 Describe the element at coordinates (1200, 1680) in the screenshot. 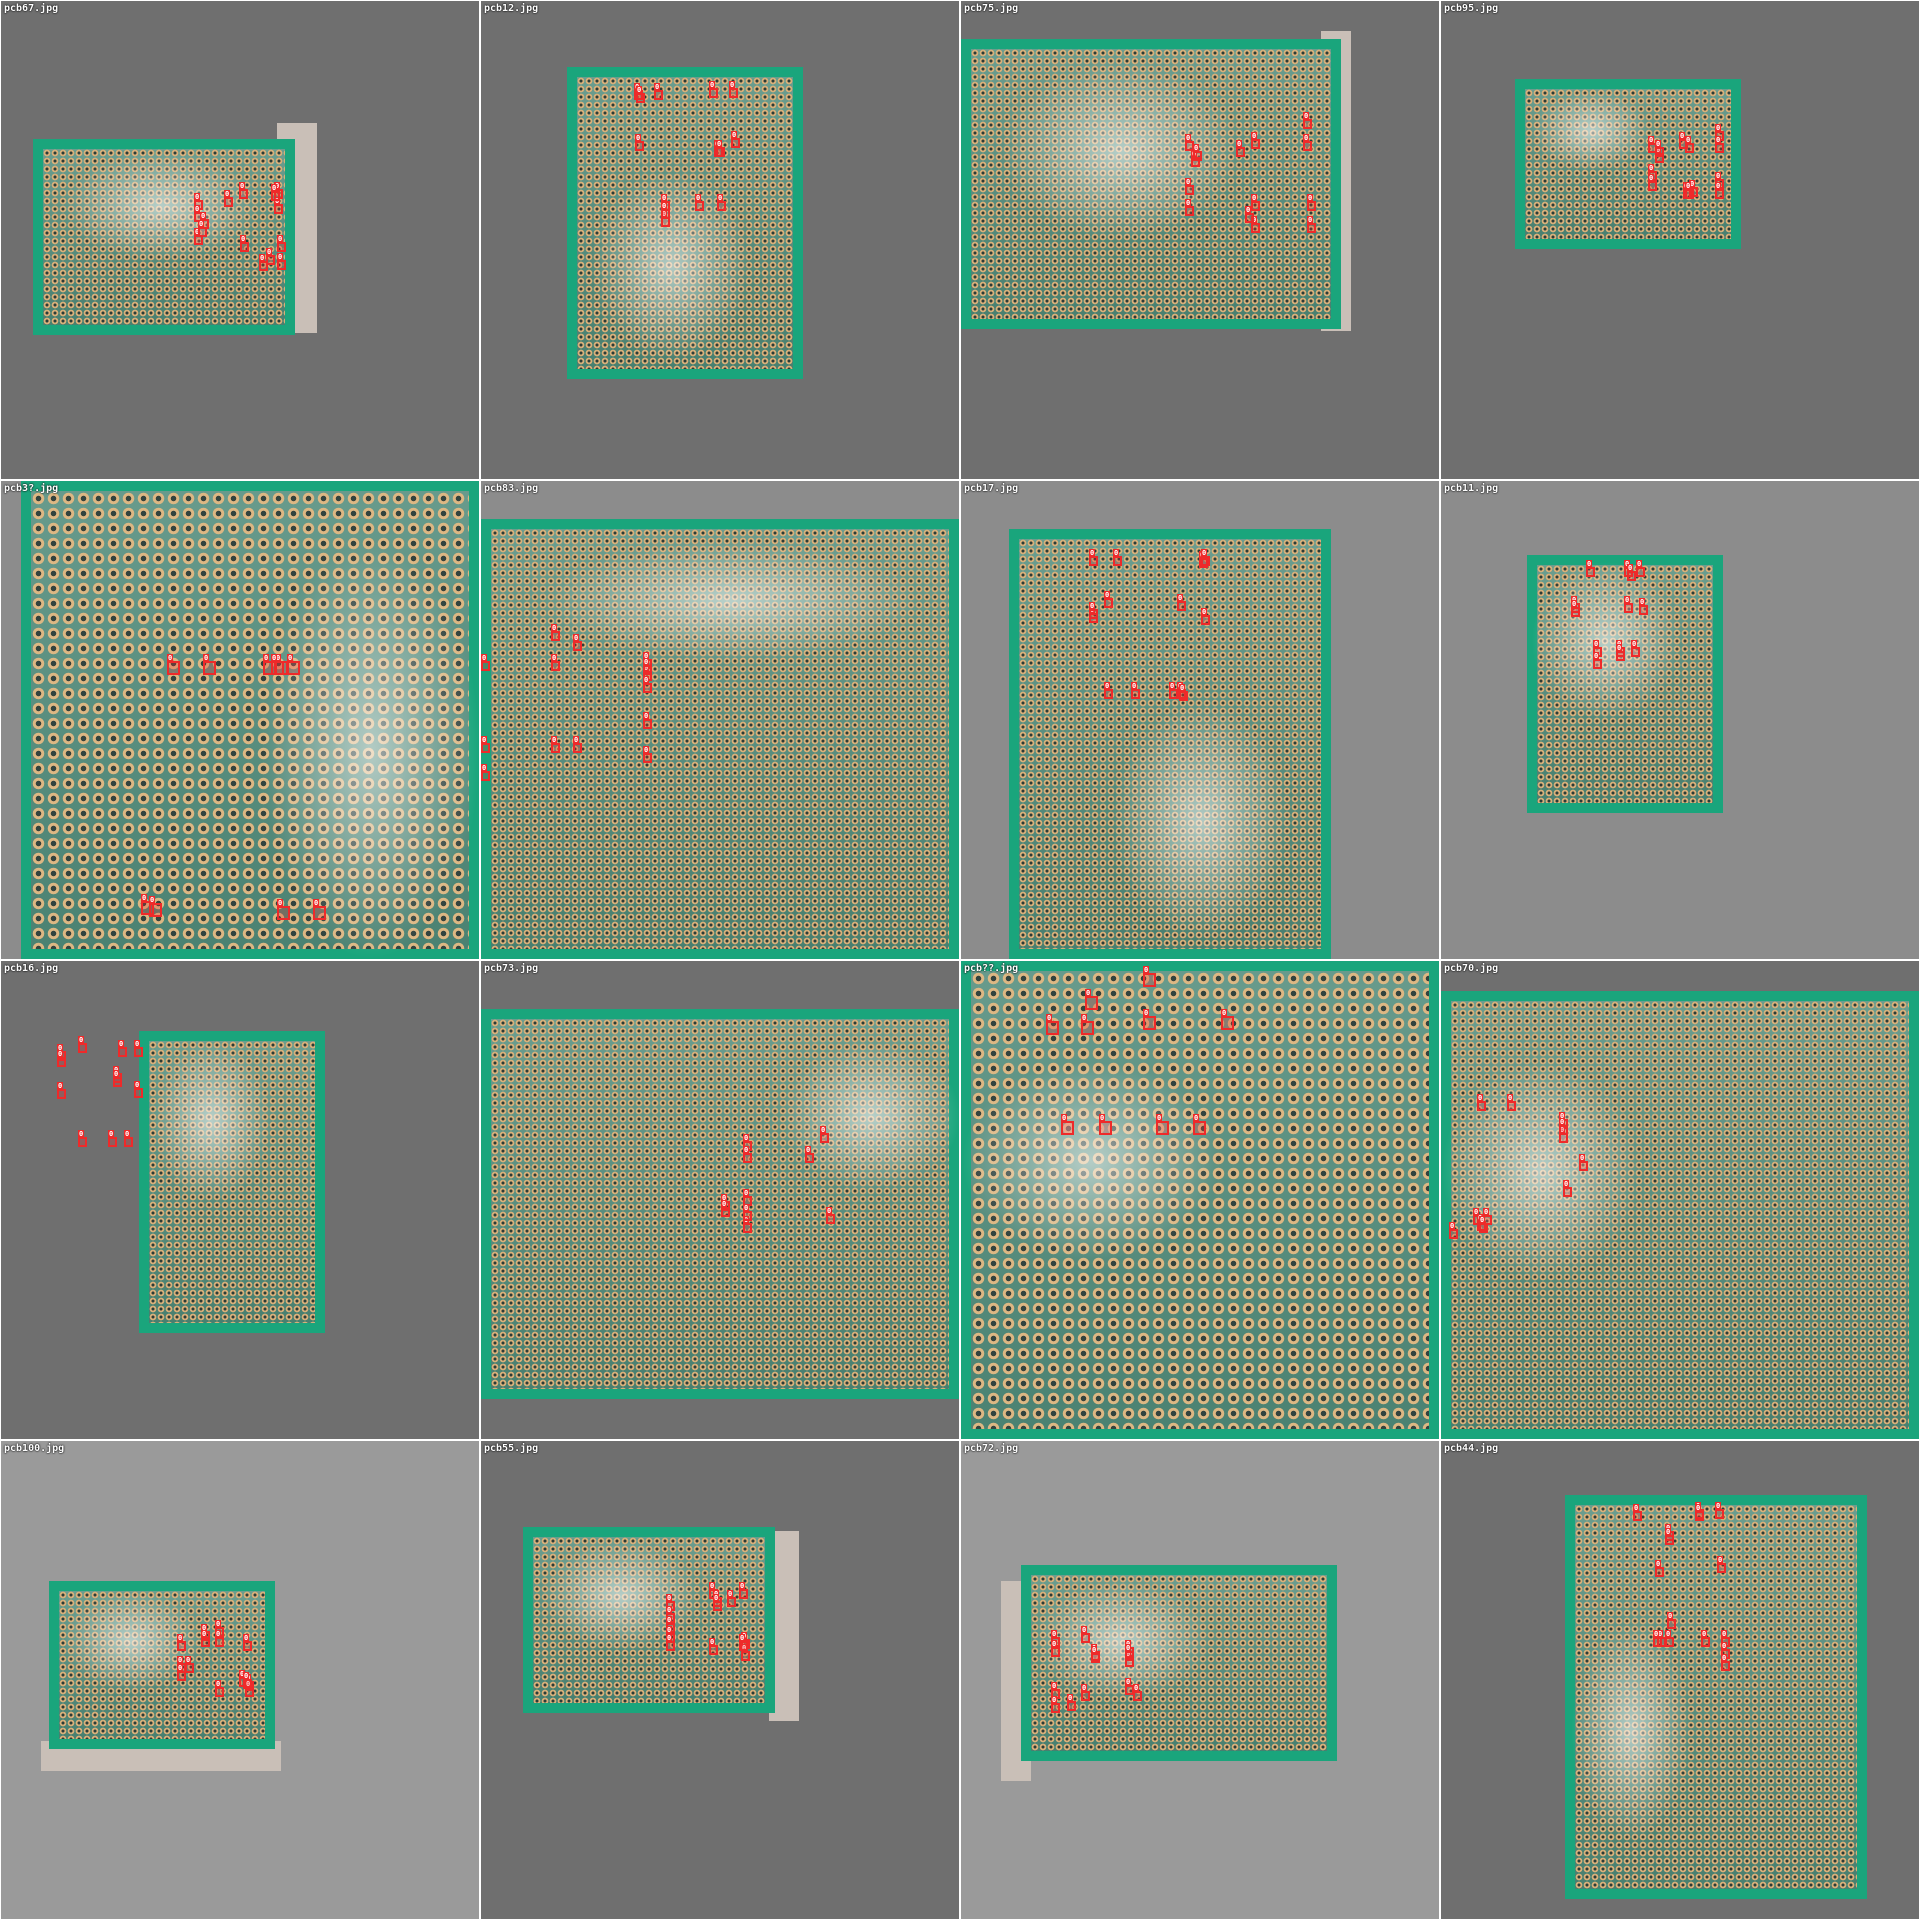

I see `grid-tile: 00000000000000pcb72.jpg` at that location.